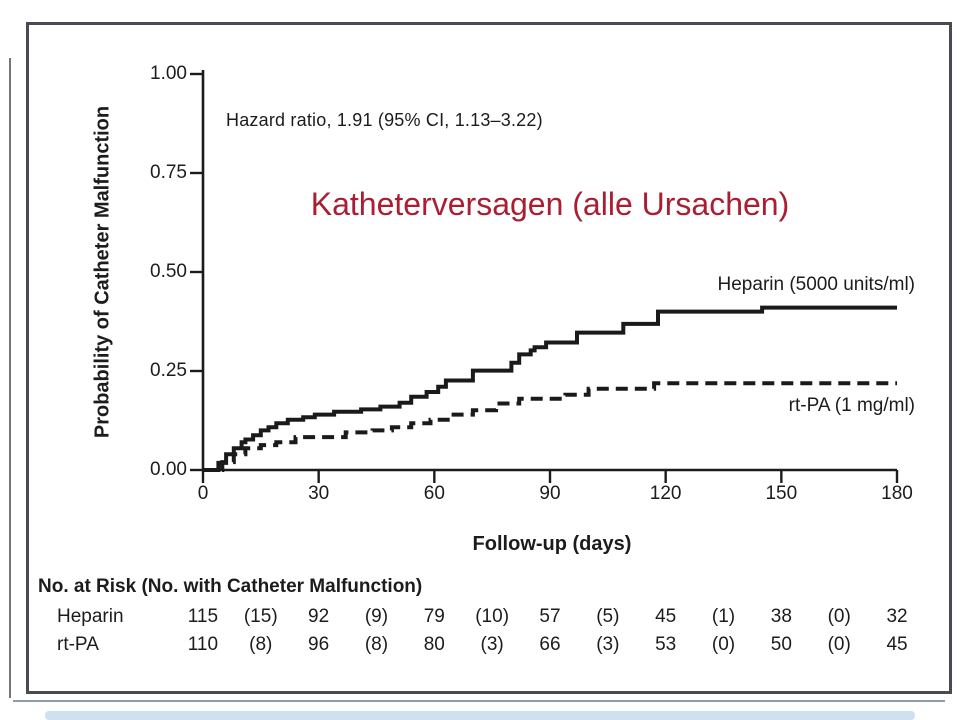 The image size is (960, 720). Describe the element at coordinates (168, 271) in the screenshot. I see `y-tick-label: 0.50` at that location.